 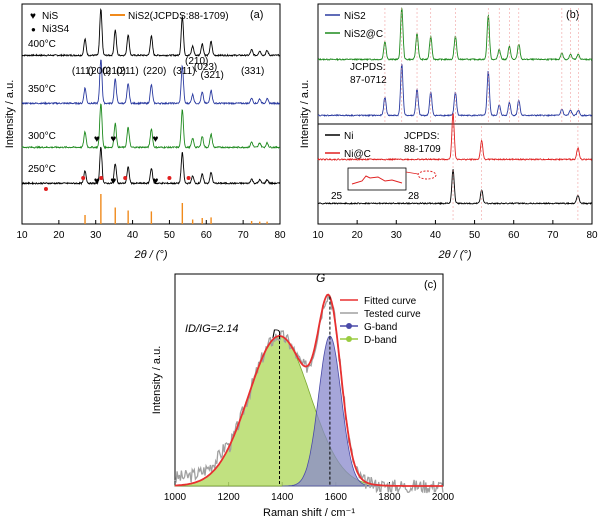 What do you see at coordinates (368, 80) in the screenshot?
I see `jcpds-top-num: 87-0712` at bounding box center [368, 80].